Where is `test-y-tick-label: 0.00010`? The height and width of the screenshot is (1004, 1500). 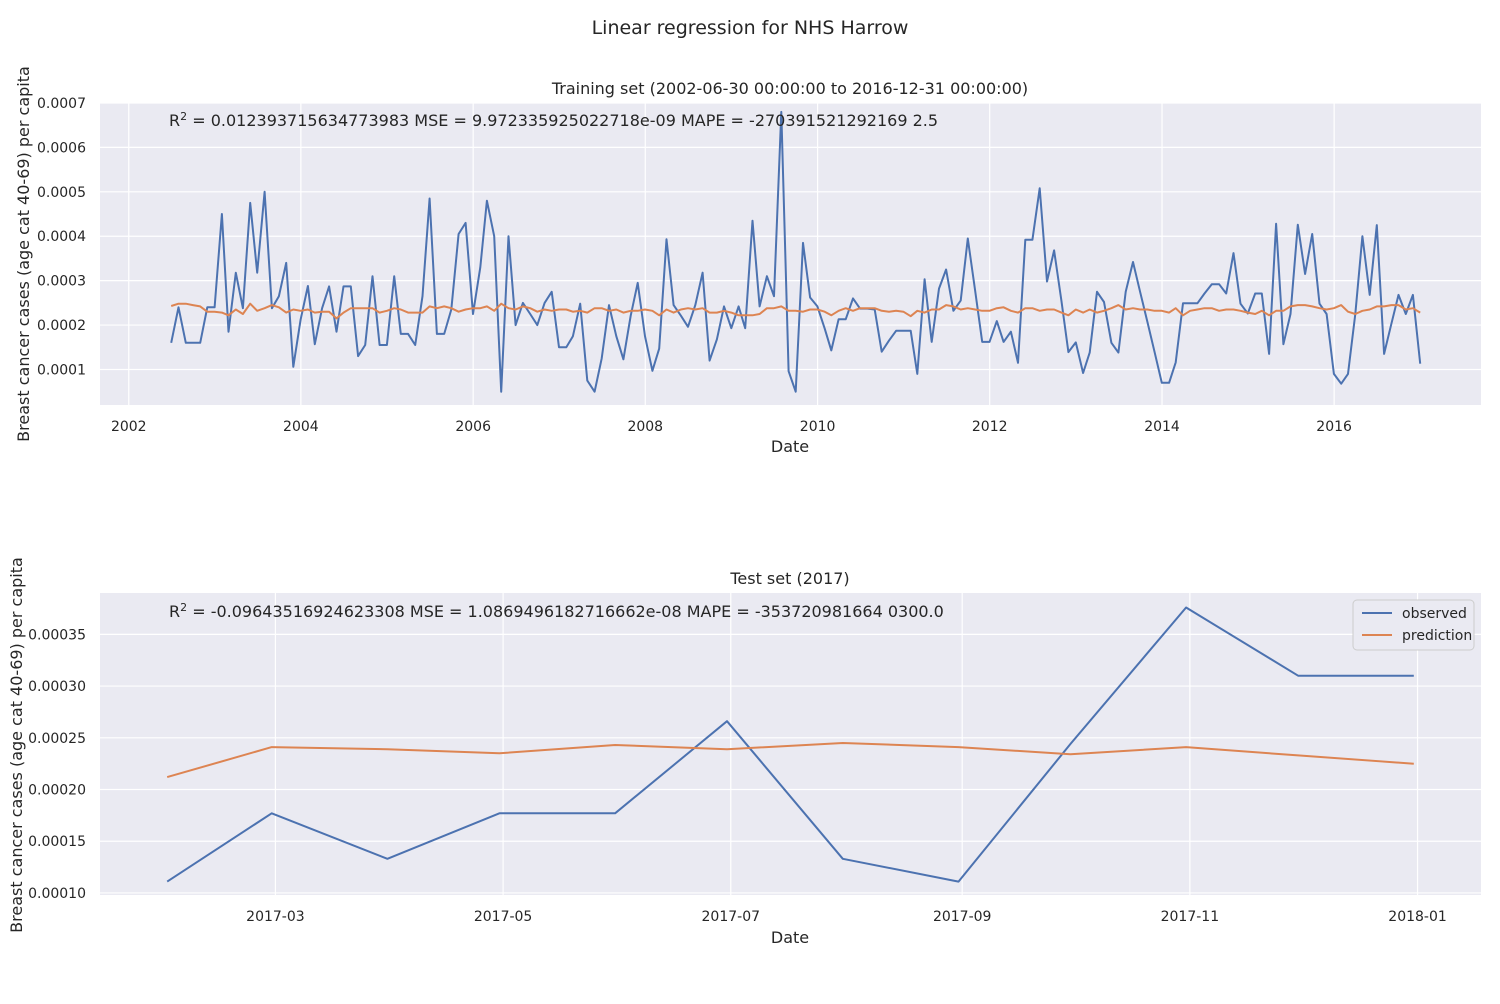
test-y-tick-label: 0.00010 is located at coordinates (57, 894).